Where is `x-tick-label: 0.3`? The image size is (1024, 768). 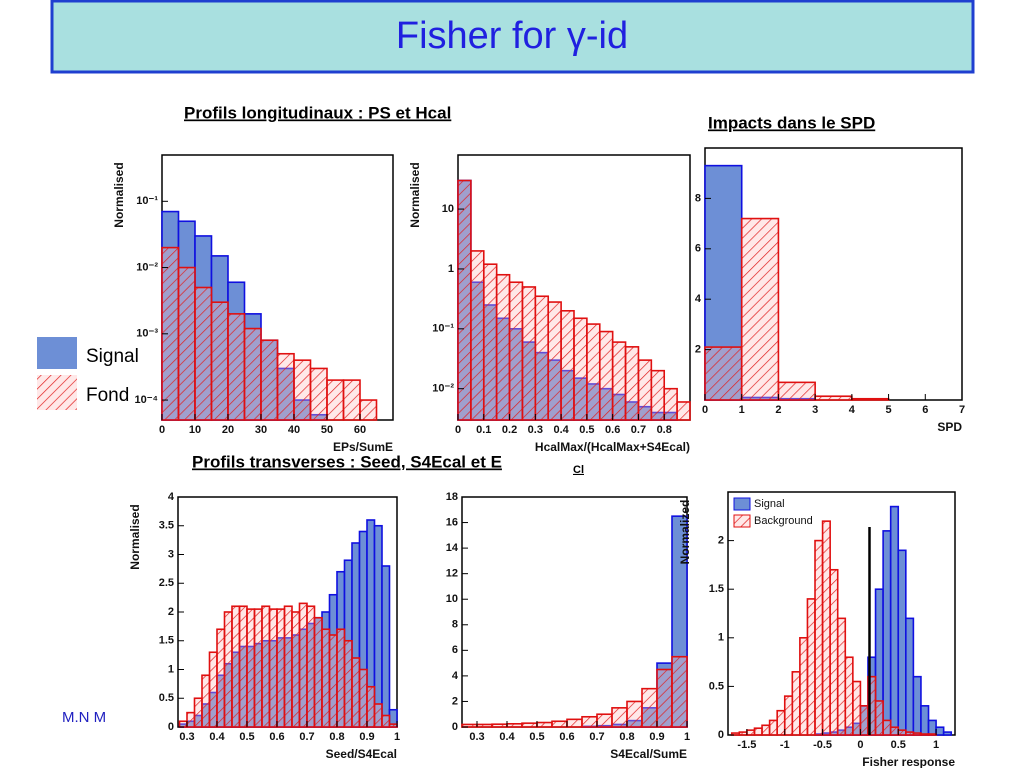
x-tick-label: 0.3 is located at coordinates (535, 430).